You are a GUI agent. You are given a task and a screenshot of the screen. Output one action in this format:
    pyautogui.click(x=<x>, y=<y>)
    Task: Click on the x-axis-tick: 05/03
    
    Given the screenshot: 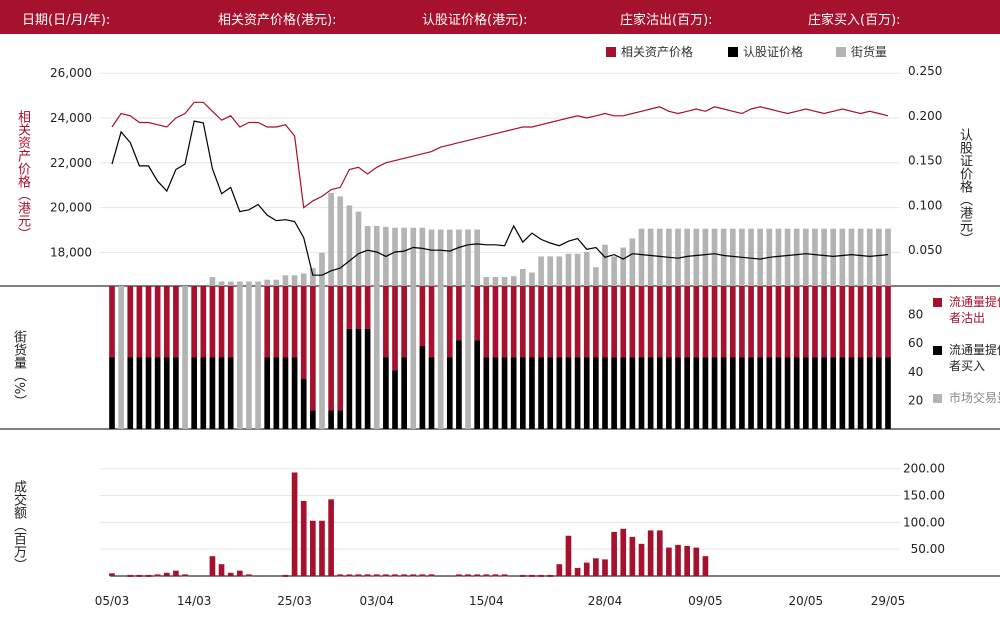 What is the action you would take?
    pyautogui.click(x=112, y=601)
    